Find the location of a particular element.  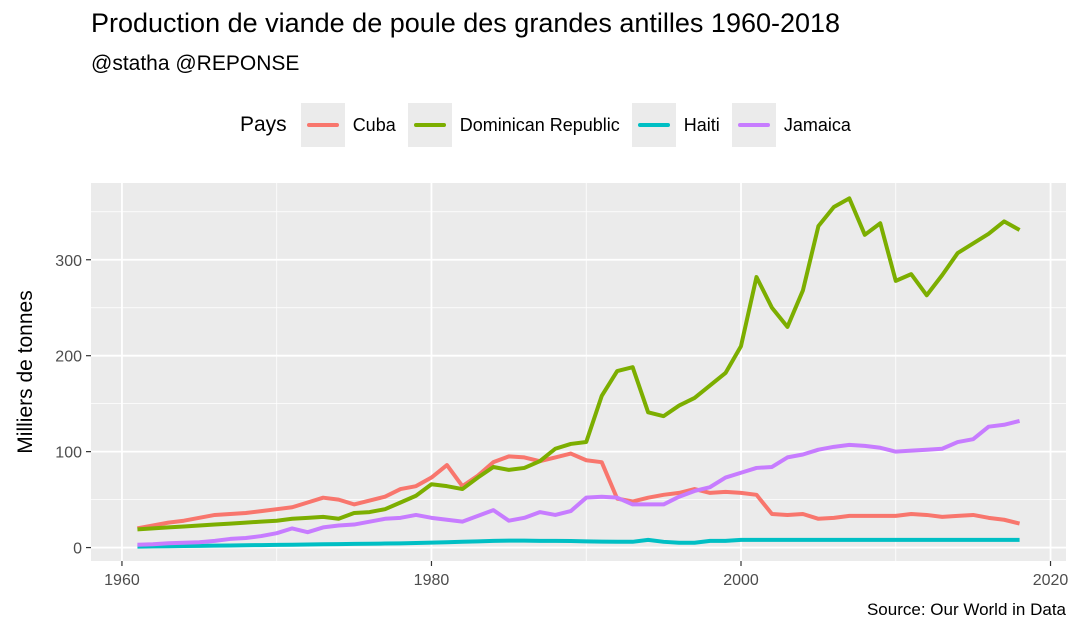

legend-item-cuba: Cuba is located at coordinates (348, 125).